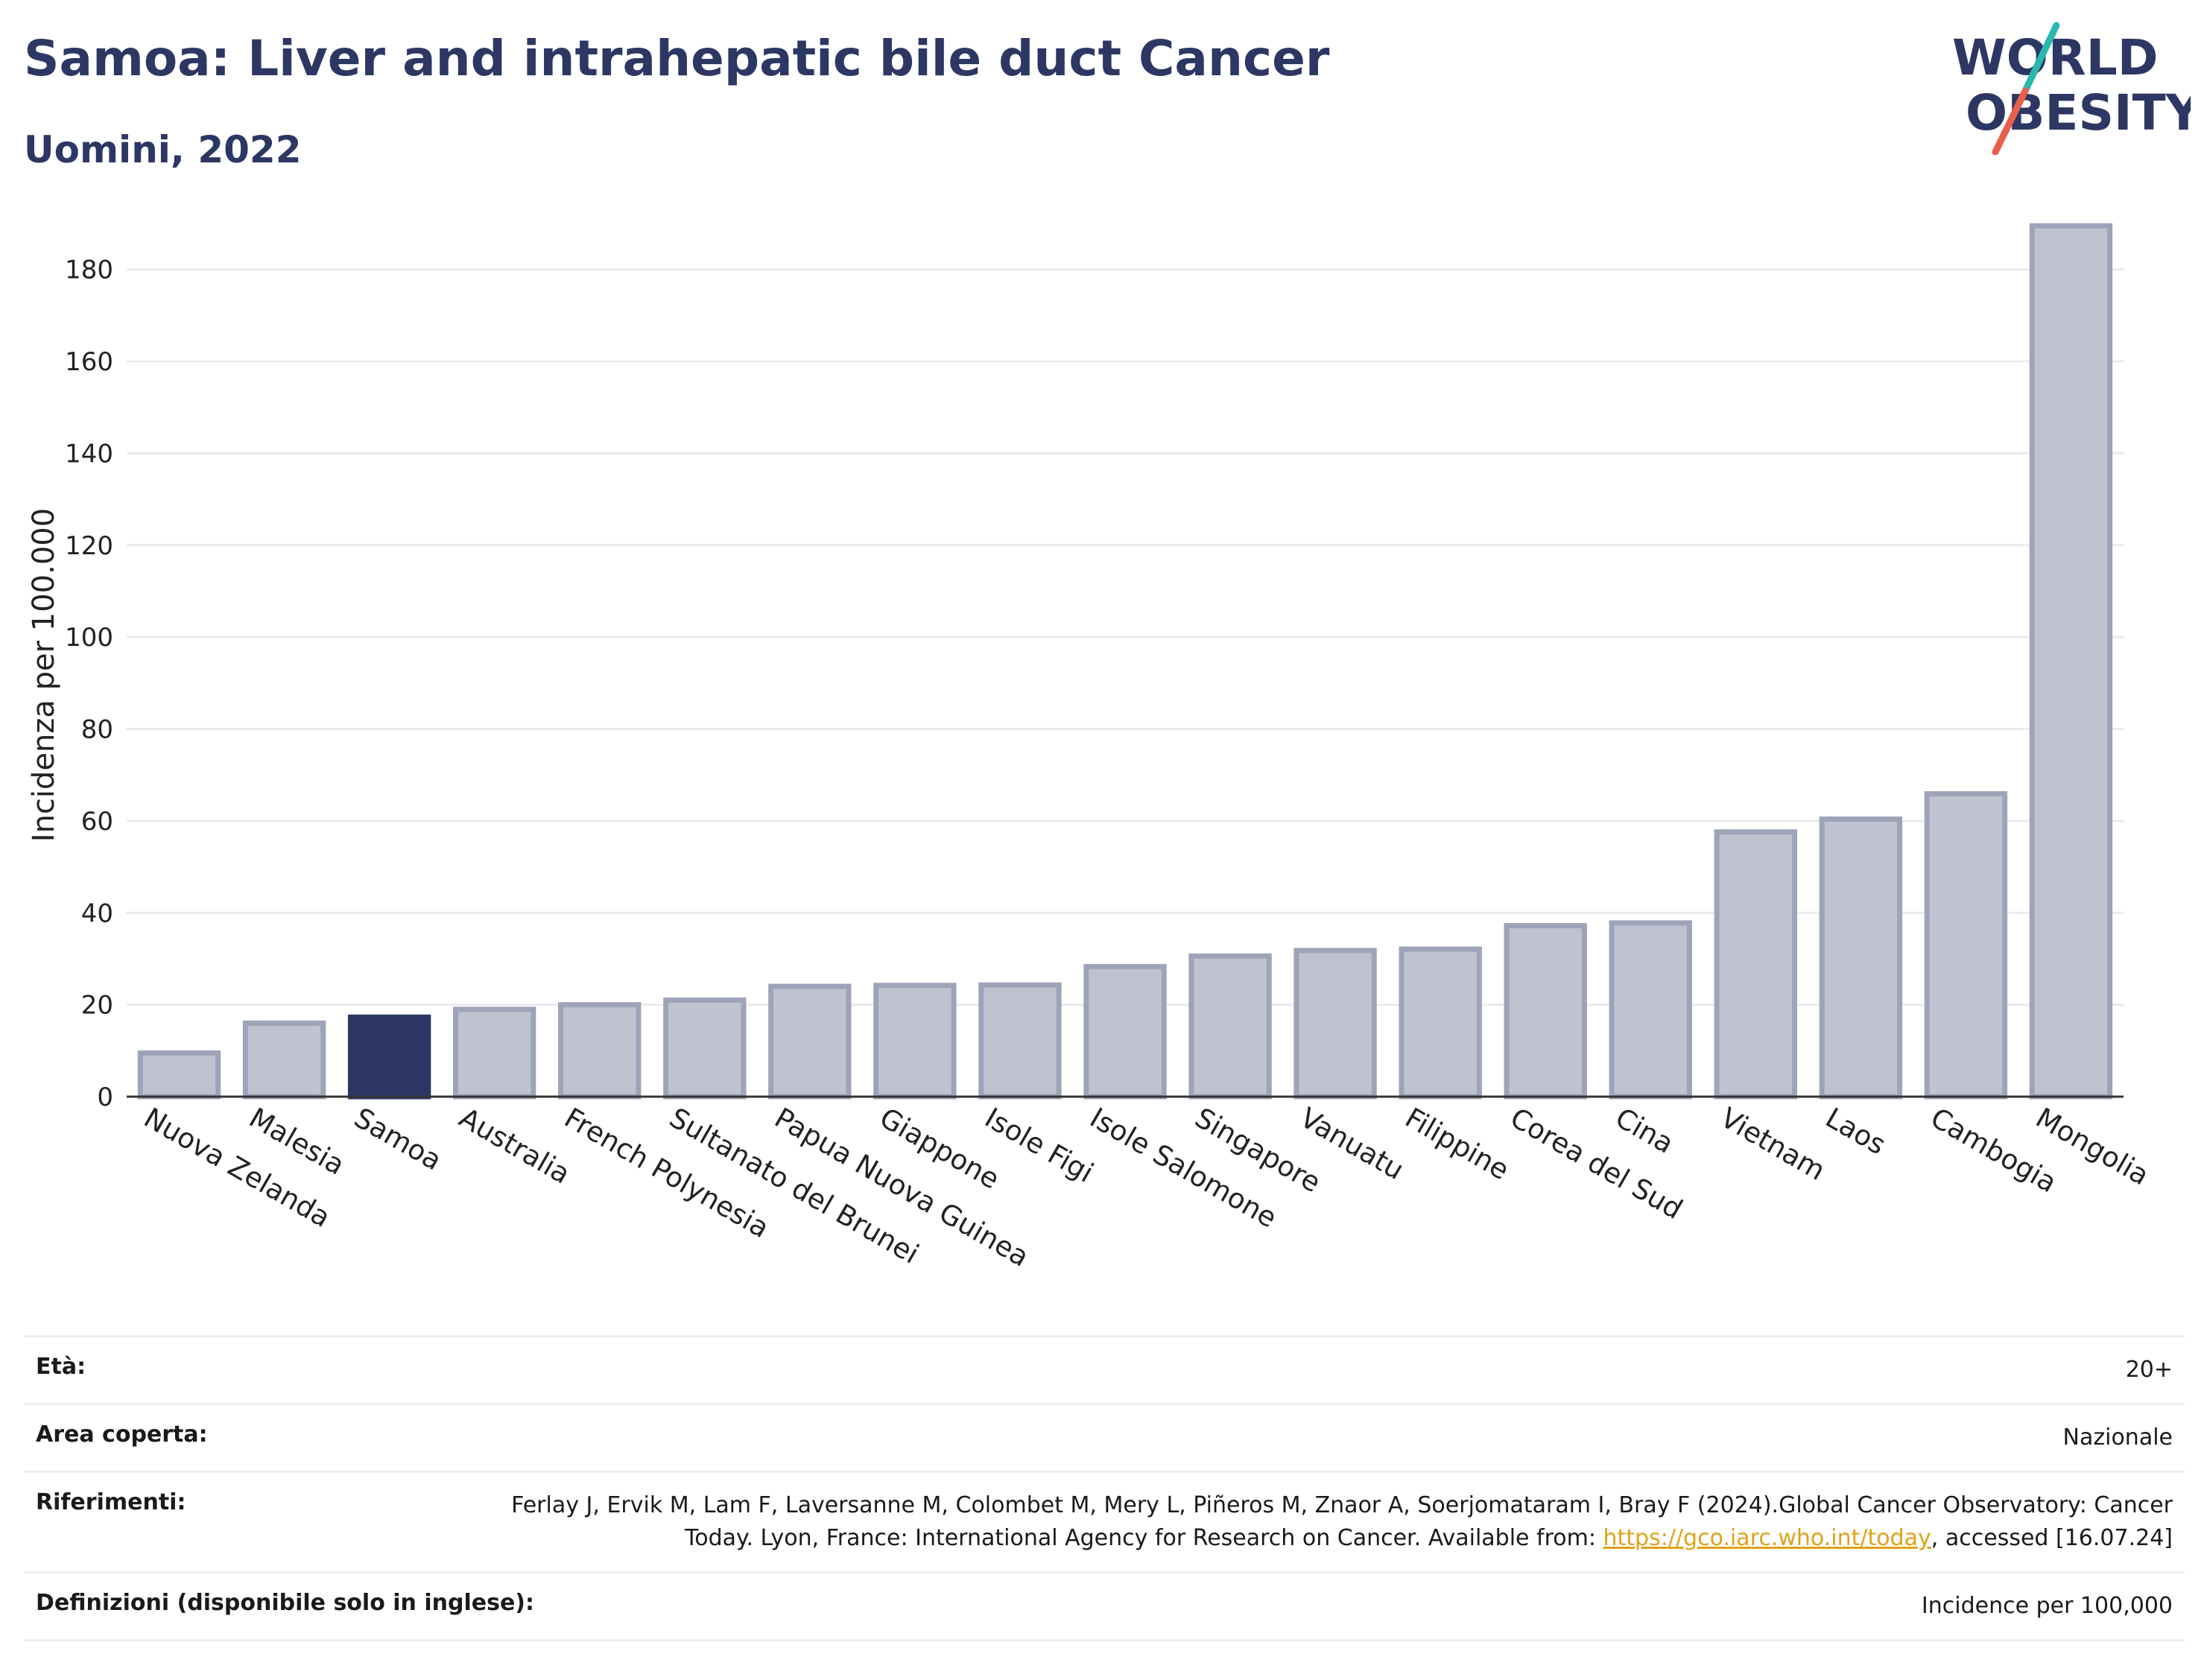  Describe the element at coordinates (97, 913) in the screenshot. I see `y-tick-label: 40` at that location.